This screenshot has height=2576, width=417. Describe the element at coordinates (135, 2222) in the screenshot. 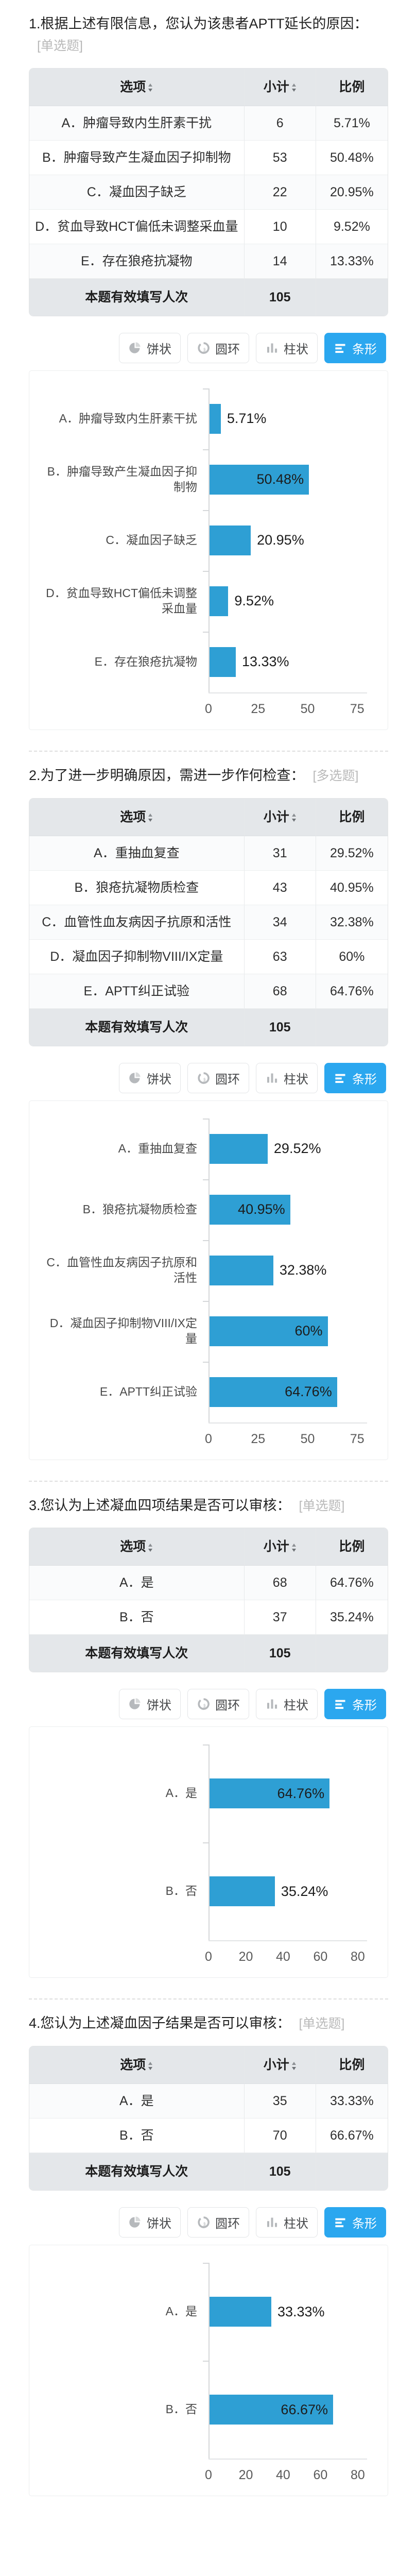

I see `pie-chart-icon` at that location.